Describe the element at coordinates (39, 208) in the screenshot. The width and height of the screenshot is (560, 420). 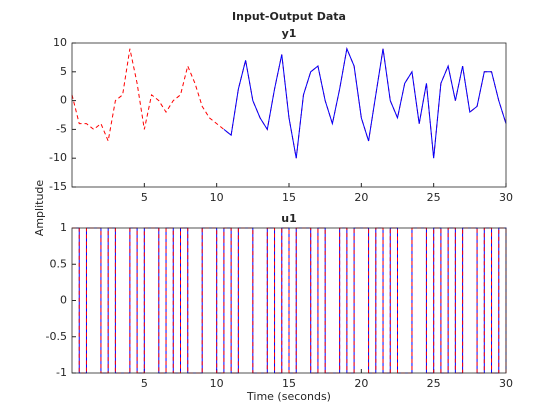
I see `y-axis-label: Amplitude` at that location.